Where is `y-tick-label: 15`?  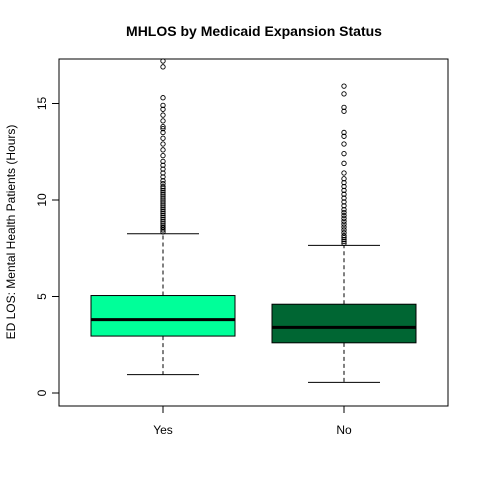
y-tick-label: 15 is located at coordinates (42, 104).